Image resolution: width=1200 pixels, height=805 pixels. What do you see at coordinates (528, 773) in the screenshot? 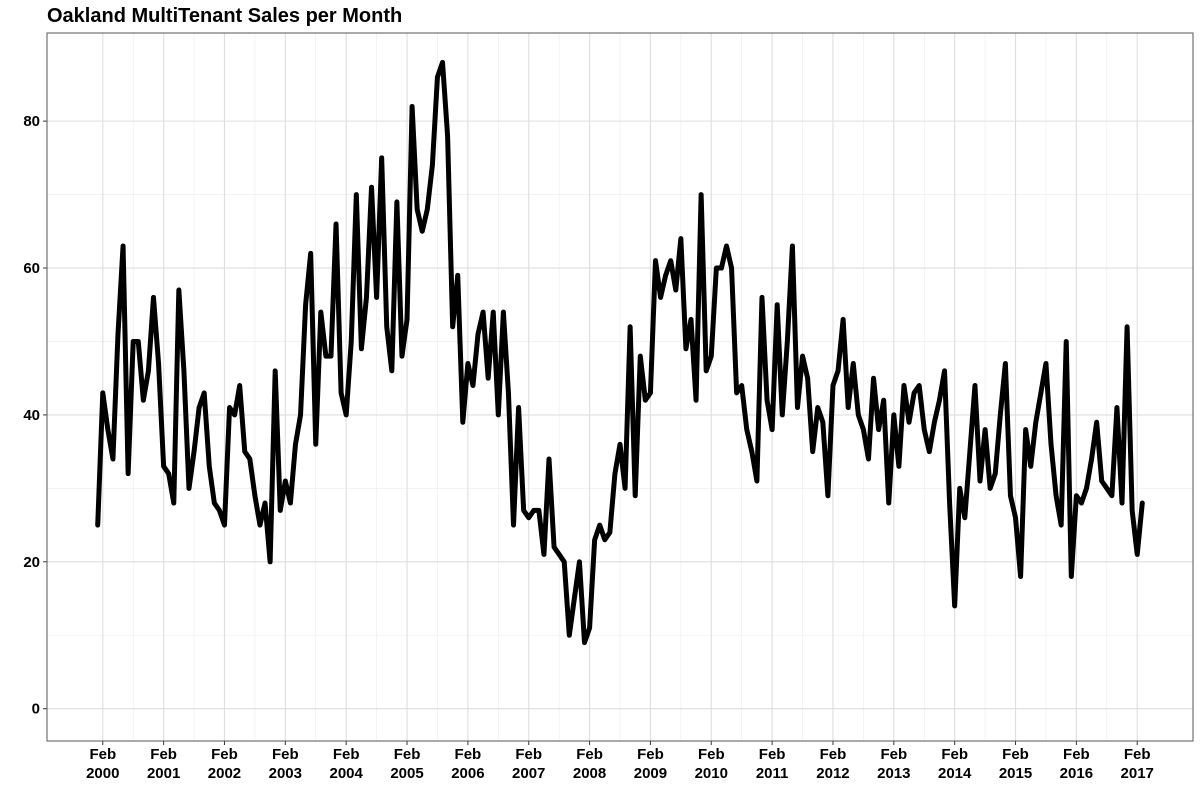
I see `x-tick-label-line: 2007` at bounding box center [528, 773].